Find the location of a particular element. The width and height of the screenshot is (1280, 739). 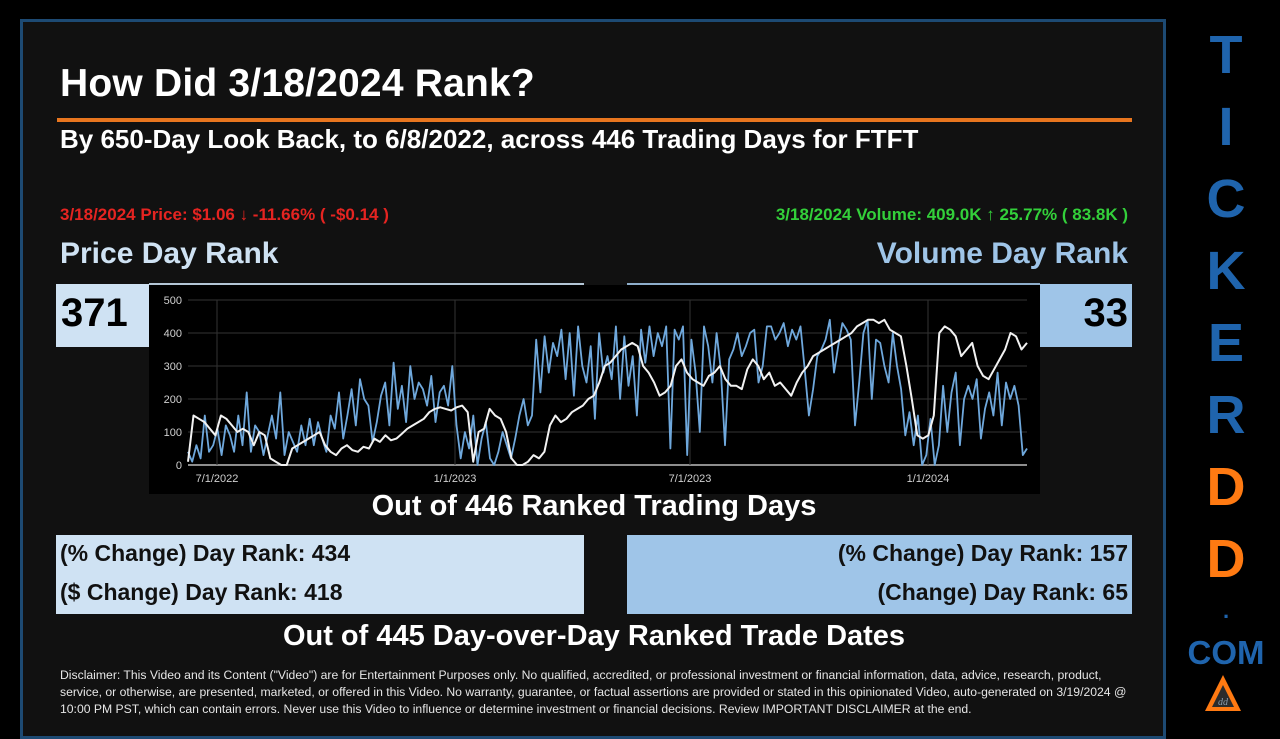

svg-text: 7/1/2023 is located at coordinates (690, 479).